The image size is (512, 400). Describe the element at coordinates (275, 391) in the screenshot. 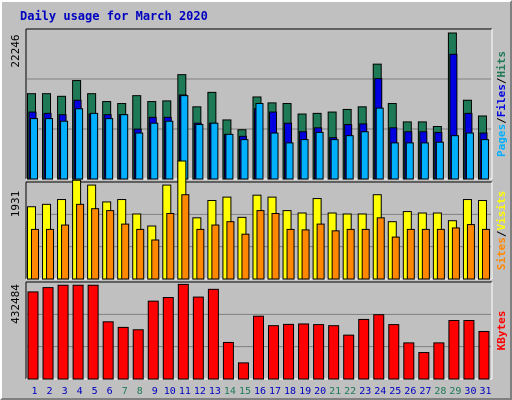

I see `day-label-17: 17` at that location.